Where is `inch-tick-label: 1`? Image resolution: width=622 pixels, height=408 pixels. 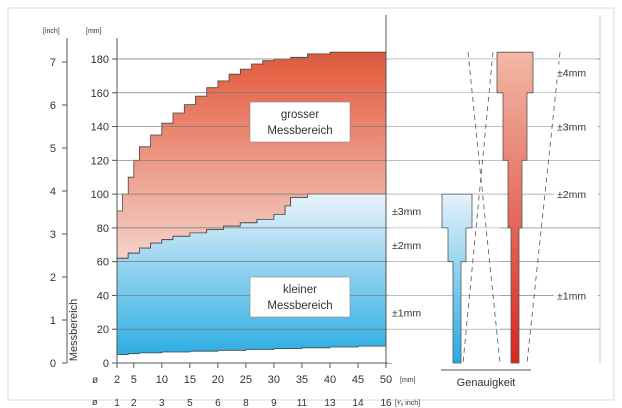
inch-tick-label: 1 is located at coordinates (53, 321).